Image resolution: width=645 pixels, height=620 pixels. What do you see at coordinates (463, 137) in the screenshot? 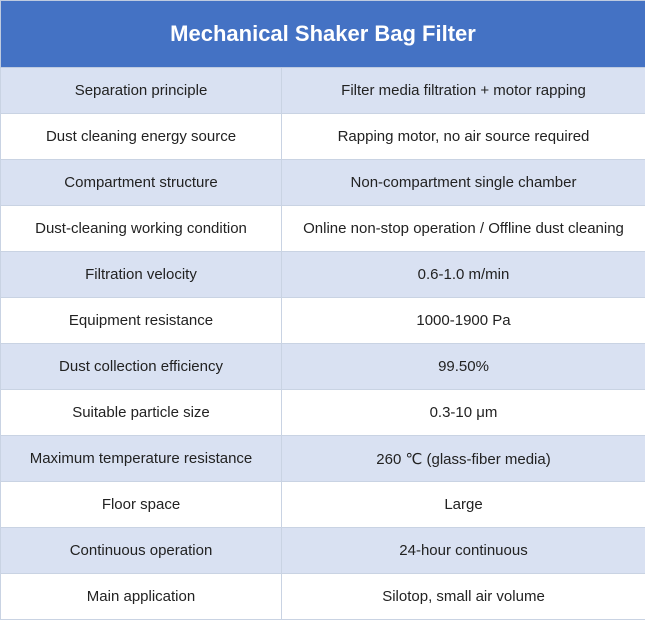
I see `row-value: Rapping motor, no air source required` at bounding box center [463, 137].